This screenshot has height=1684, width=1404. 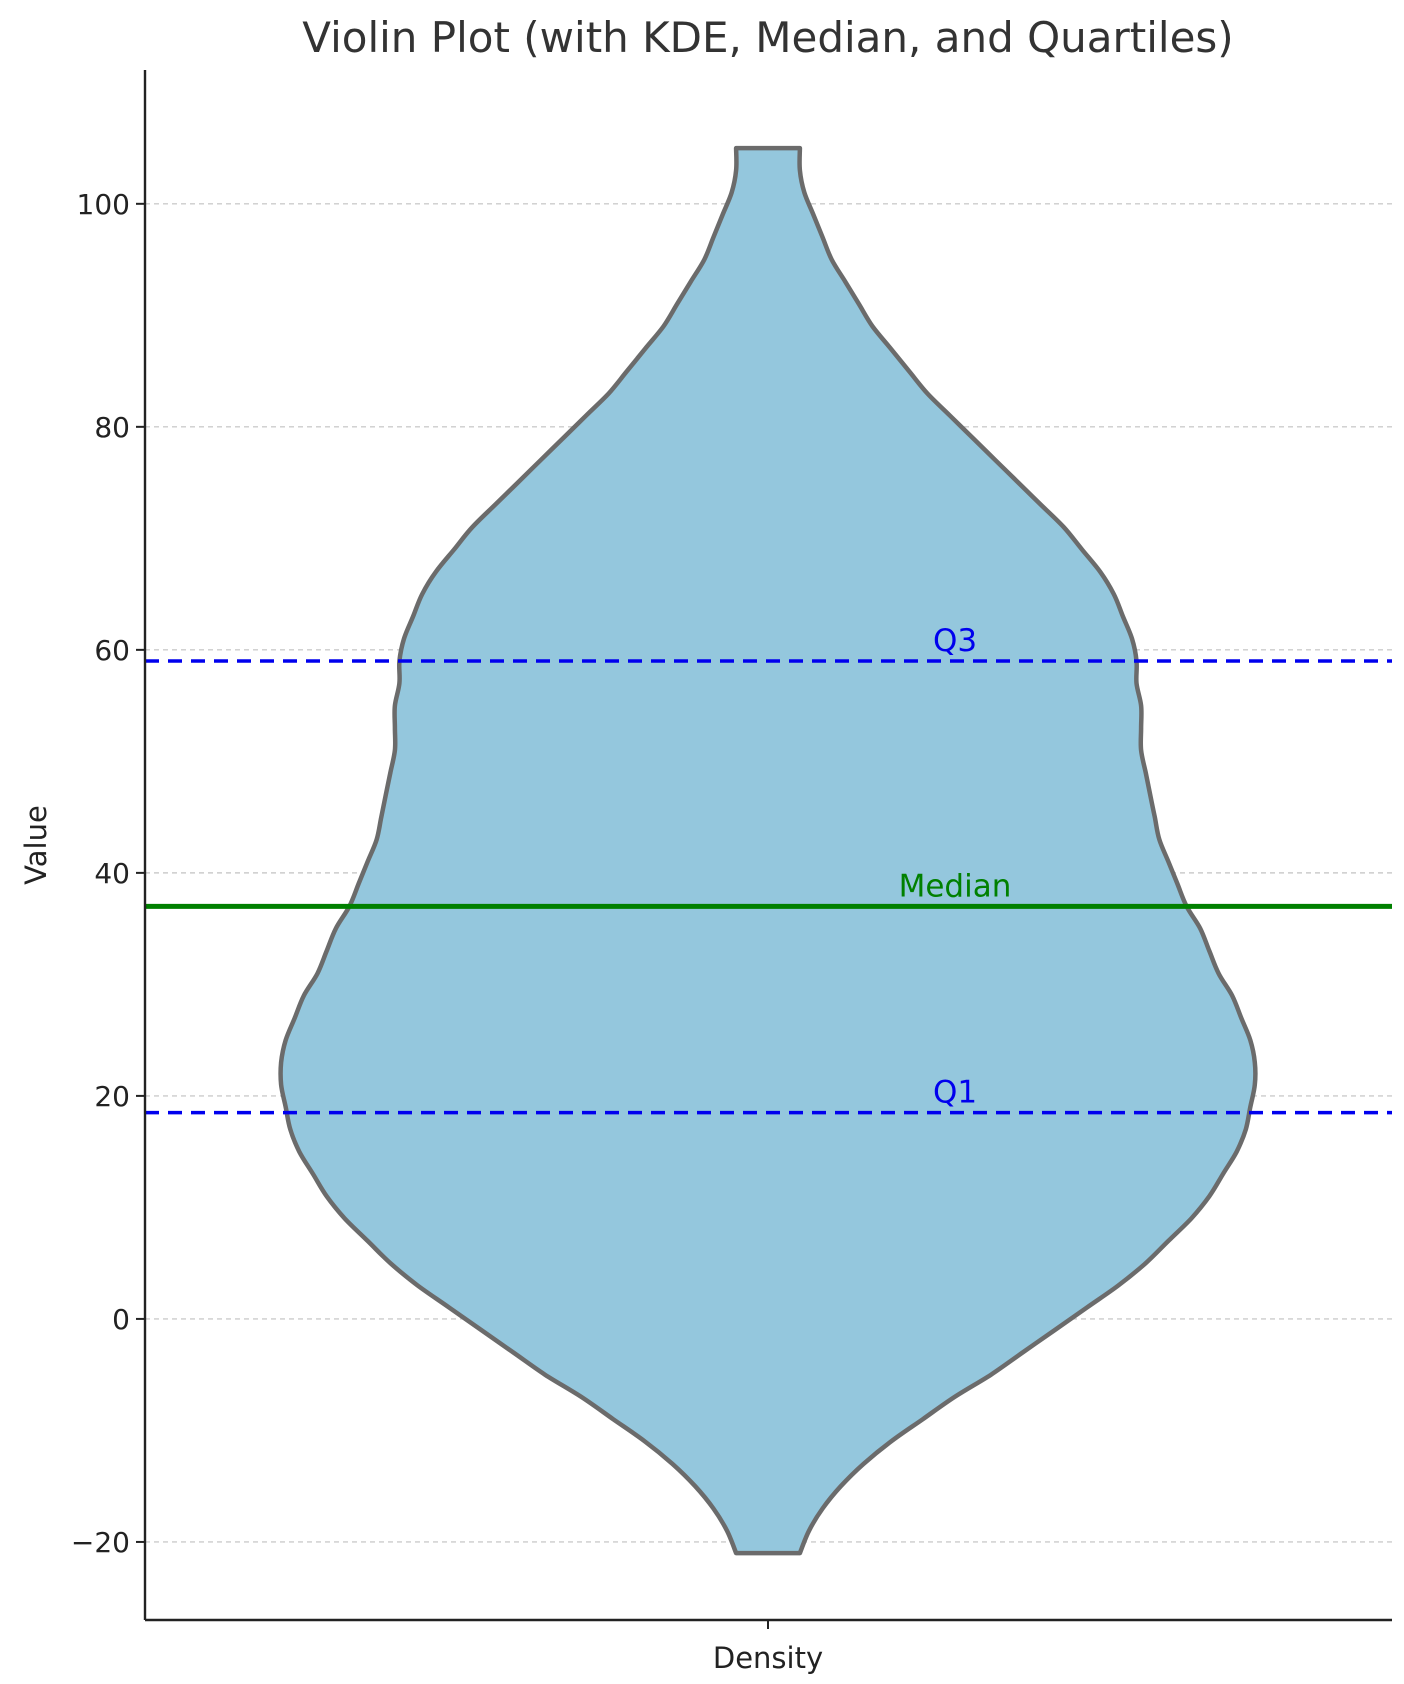 What do you see at coordinates (112, 427) in the screenshot?
I see `y-tick-label: 80` at bounding box center [112, 427].